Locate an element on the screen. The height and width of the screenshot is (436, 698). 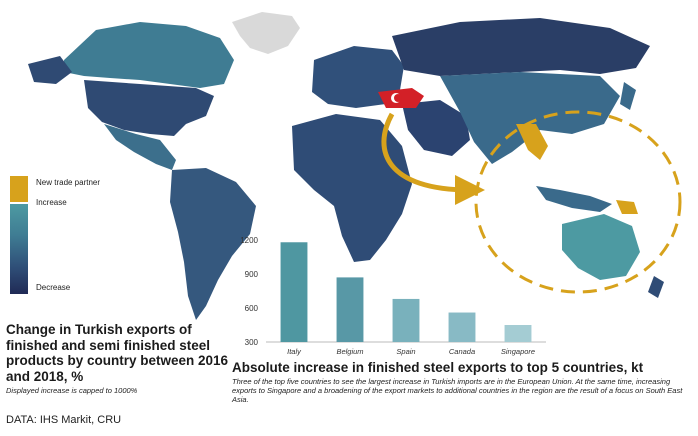
southeast-asia-highlight-circle is located at coordinates (578, 202).